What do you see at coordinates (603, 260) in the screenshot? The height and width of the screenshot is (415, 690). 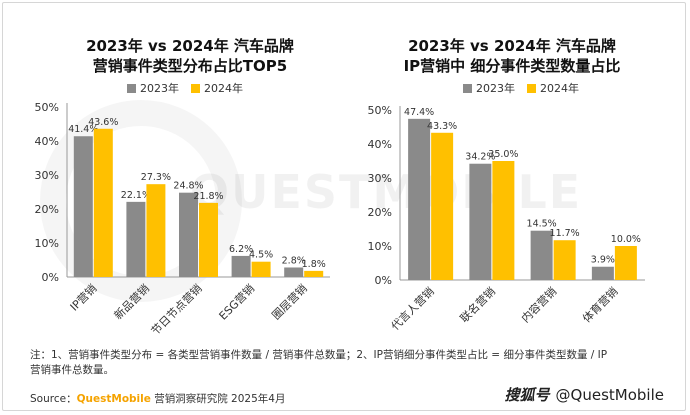 I see `data-label: 3.9%` at bounding box center [603, 260].